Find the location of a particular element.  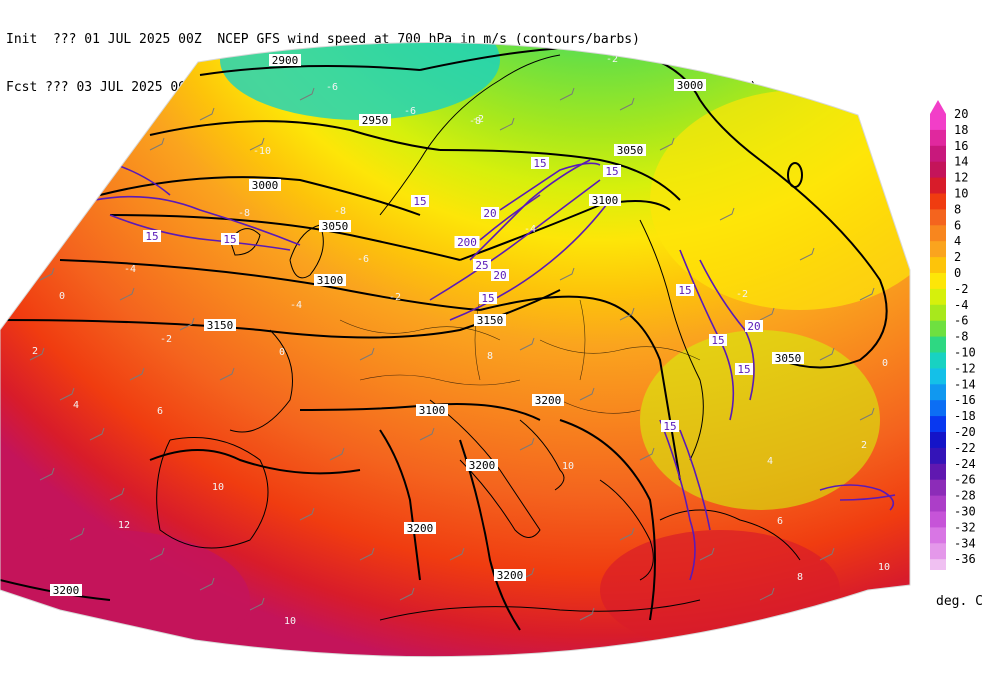

wind-contour-label: 25 is located at coordinates (481, 265).